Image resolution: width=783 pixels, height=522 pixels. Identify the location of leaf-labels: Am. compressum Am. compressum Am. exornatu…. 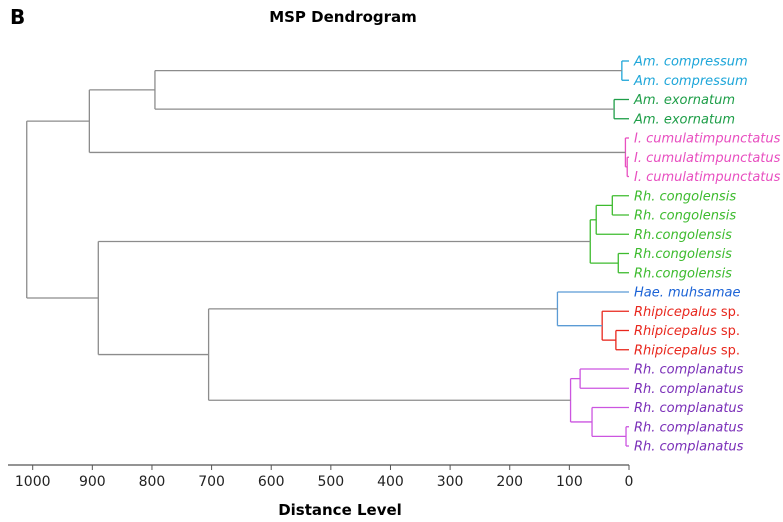
(707, 255).